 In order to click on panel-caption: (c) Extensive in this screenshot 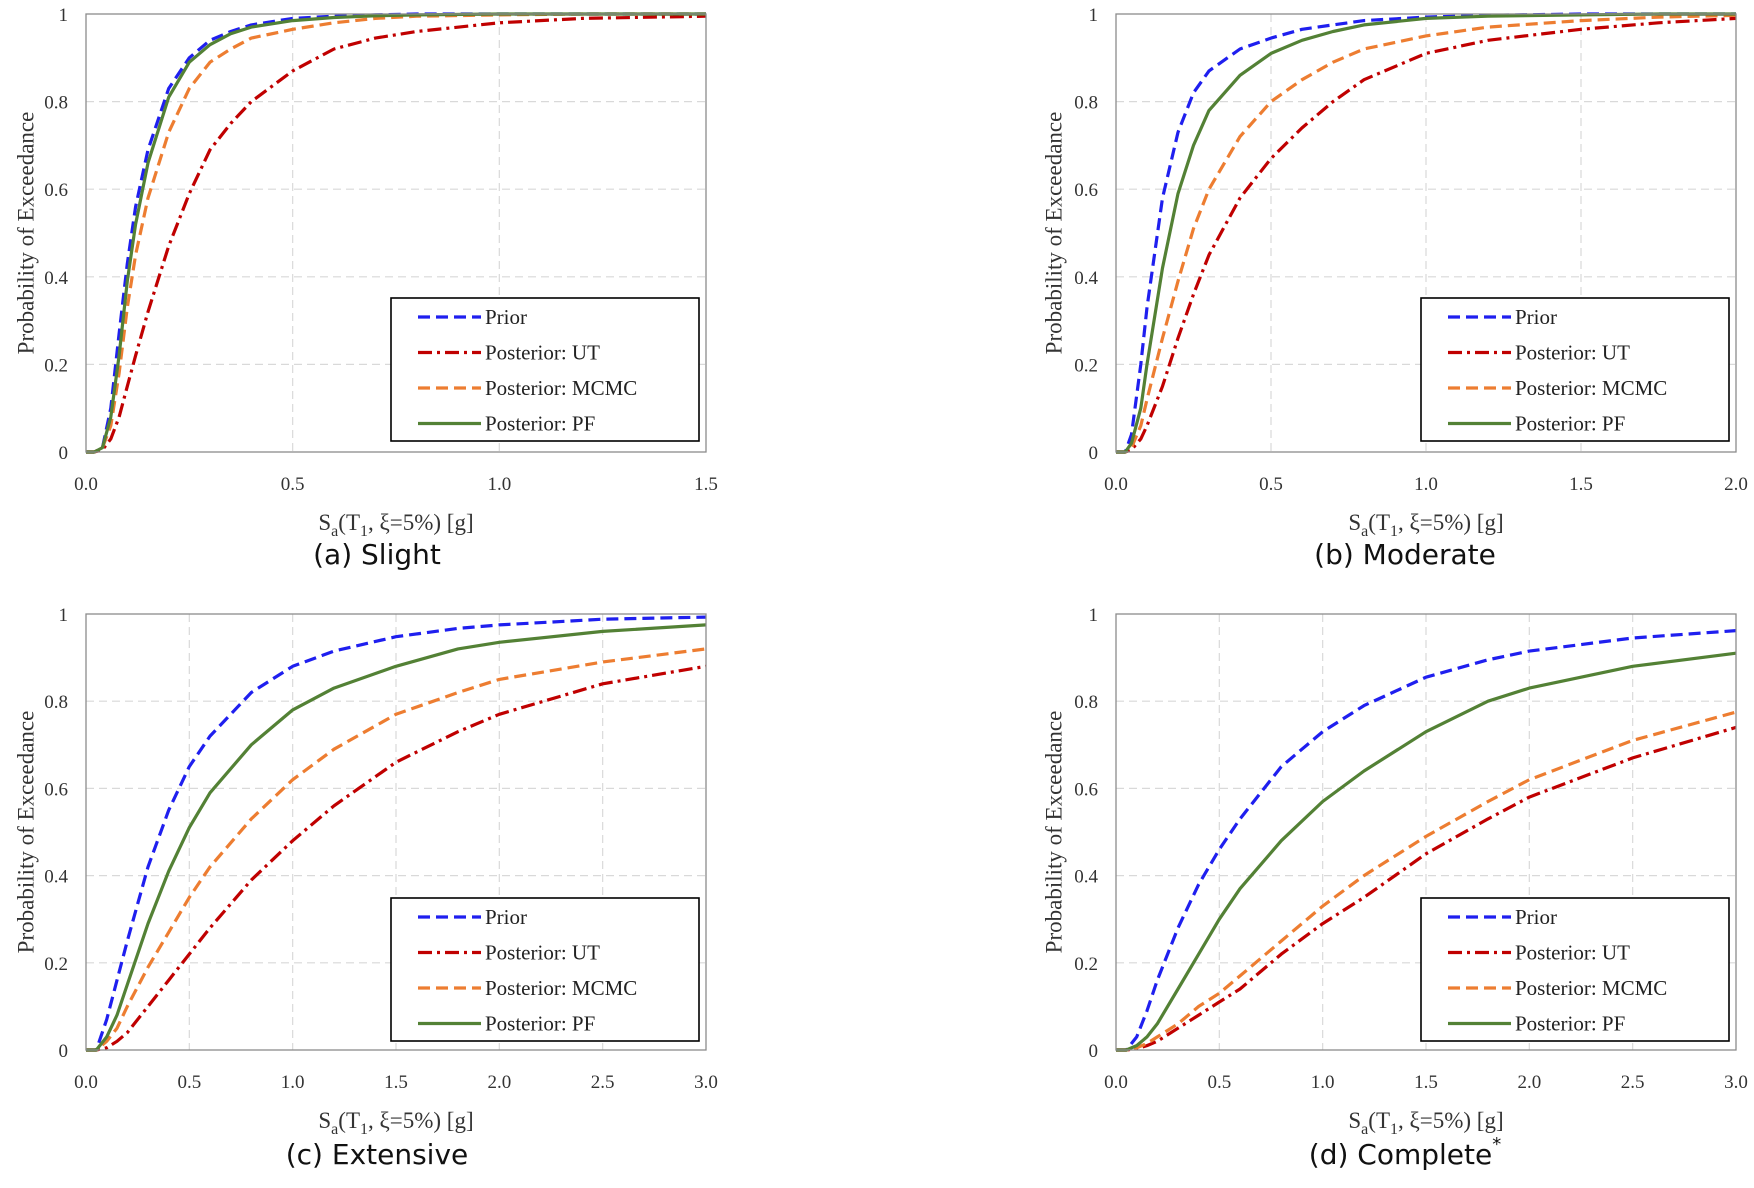, I will do `click(377, 1154)`.